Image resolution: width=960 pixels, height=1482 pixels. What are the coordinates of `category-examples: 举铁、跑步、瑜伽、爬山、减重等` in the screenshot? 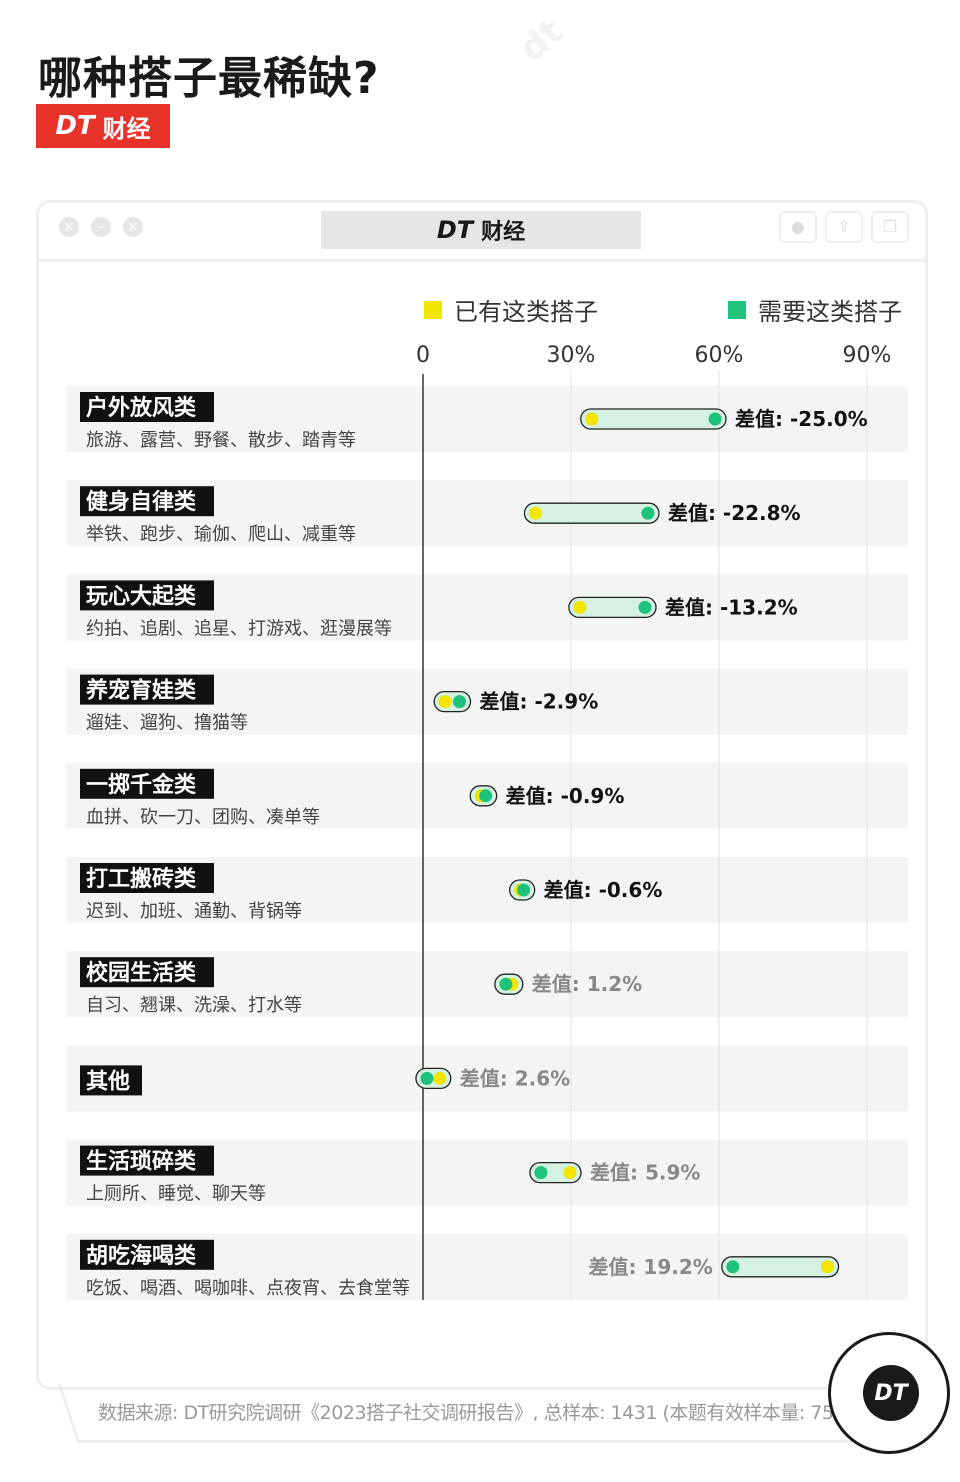 It's located at (221, 534).